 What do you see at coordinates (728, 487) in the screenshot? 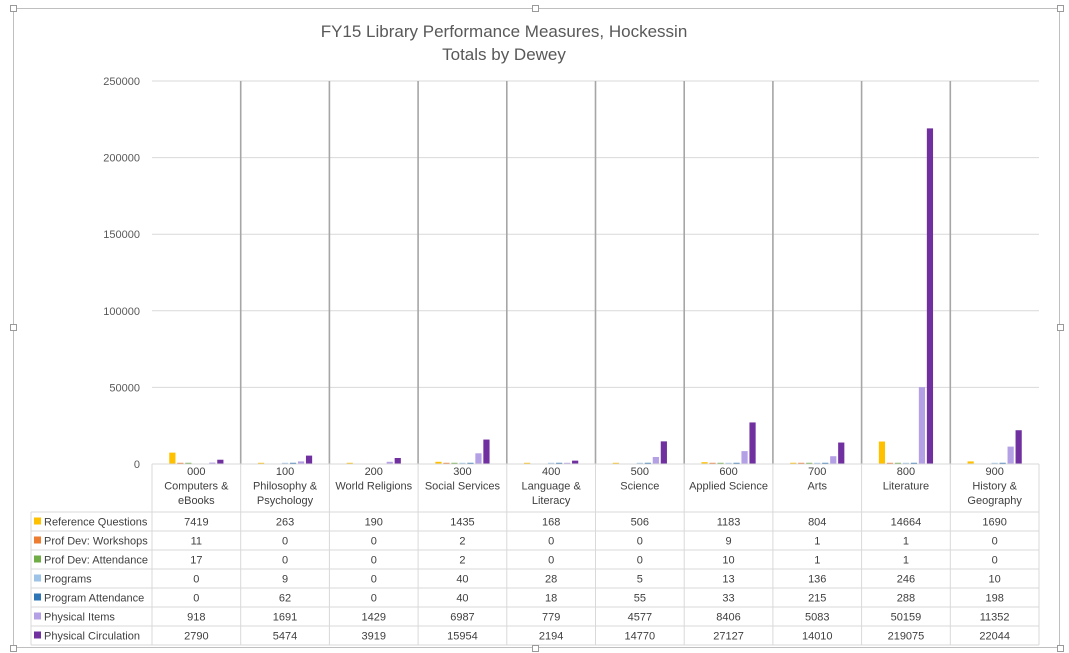
I see `category-label: Applied Science` at bounding box center [728, 487].